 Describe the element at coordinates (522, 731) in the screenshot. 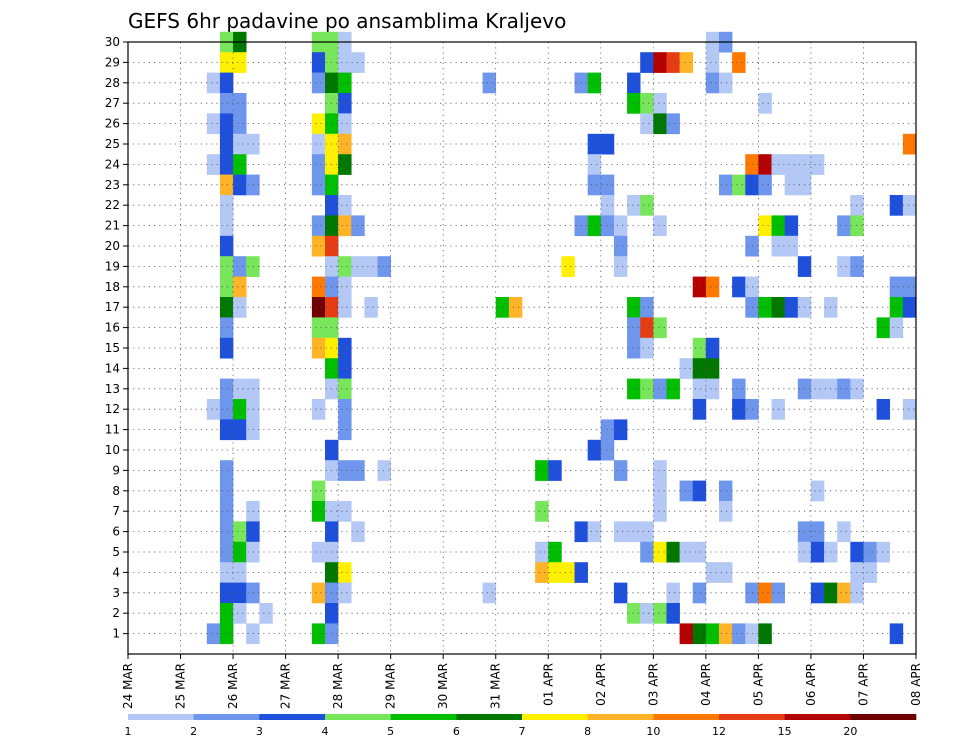

I see `colorbar-tick-label: 7` at that location.